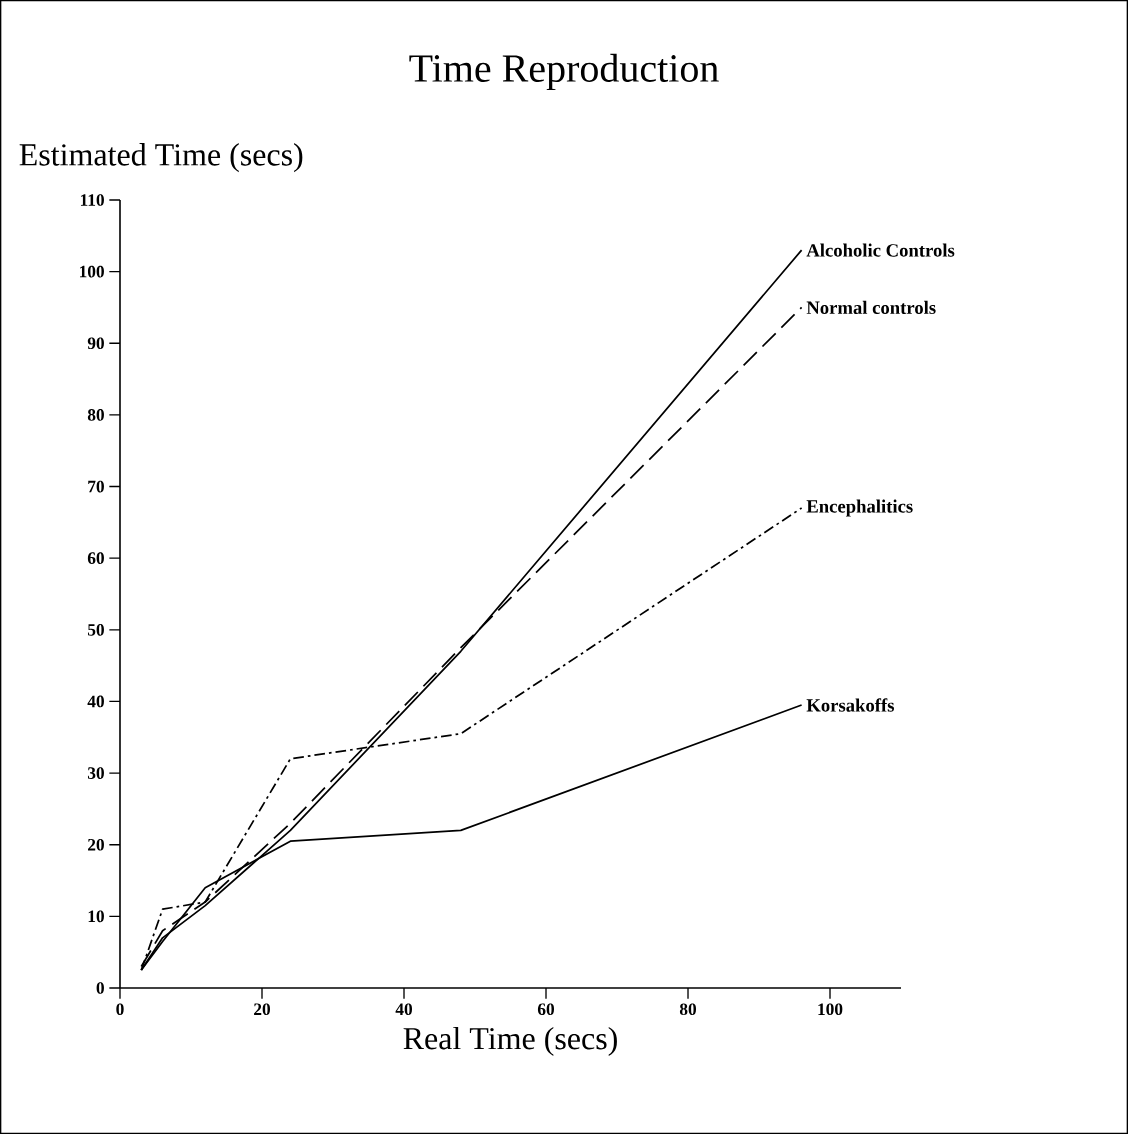 This screenshot has width=1128, height=1134. Describe the element at coordinates (262, 1009) in the screenshot. I see `x-tick-label: 20` at that location.